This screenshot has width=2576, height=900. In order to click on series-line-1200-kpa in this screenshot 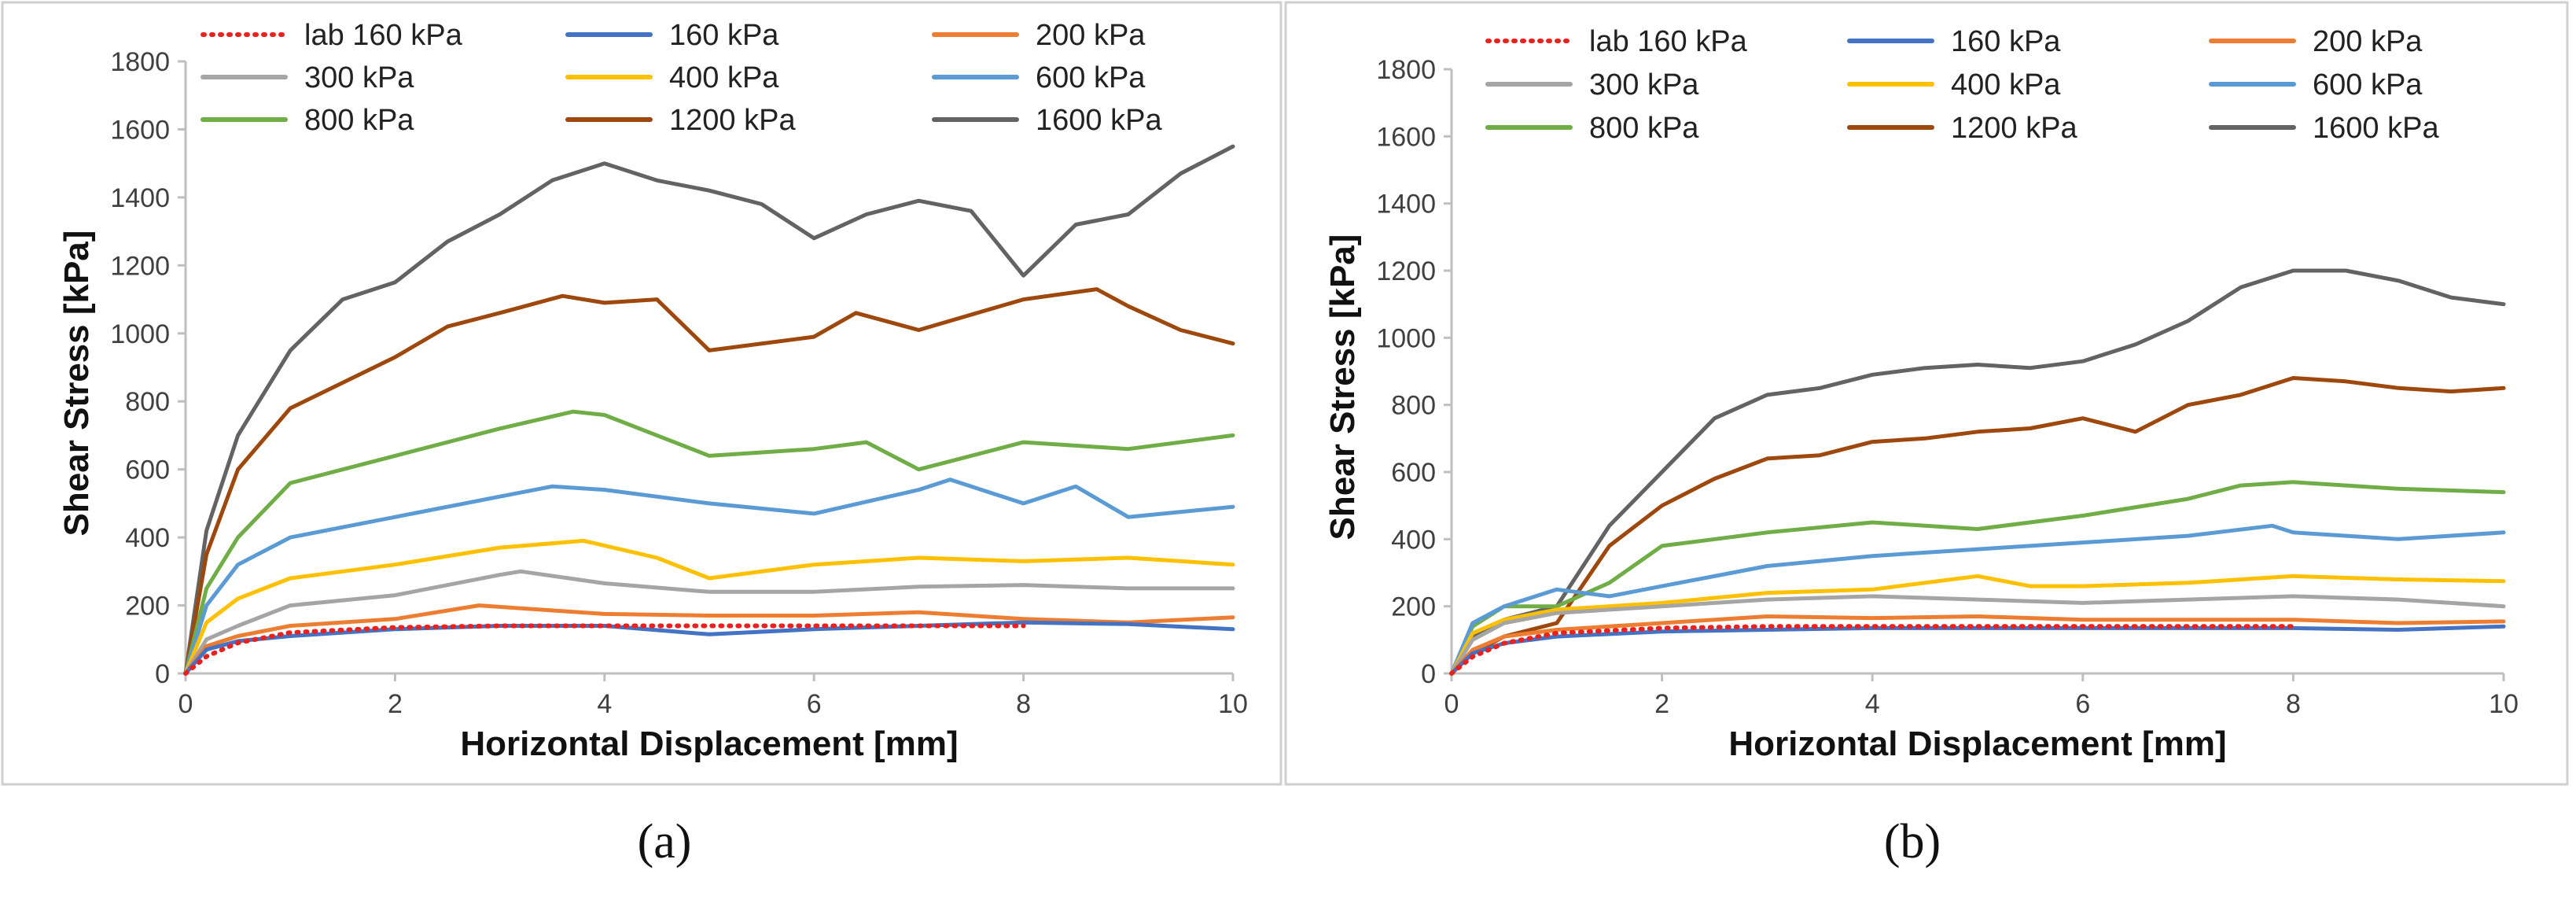, I will do `click(1978, 526)`.